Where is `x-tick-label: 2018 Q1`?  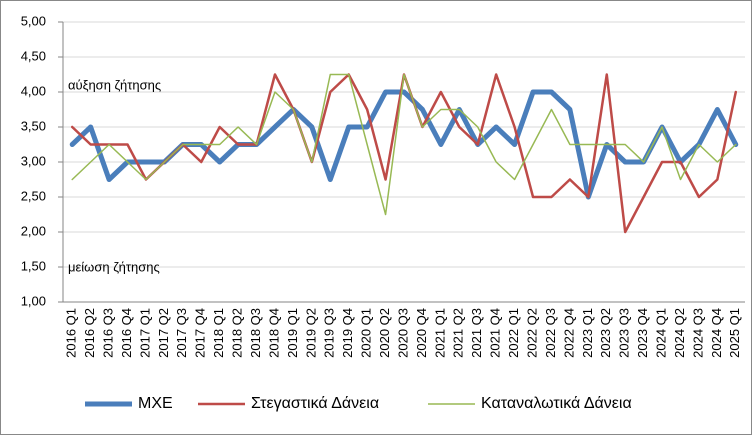
x-tick-label: 2018 Q1 is located at coordinates (218, 333).